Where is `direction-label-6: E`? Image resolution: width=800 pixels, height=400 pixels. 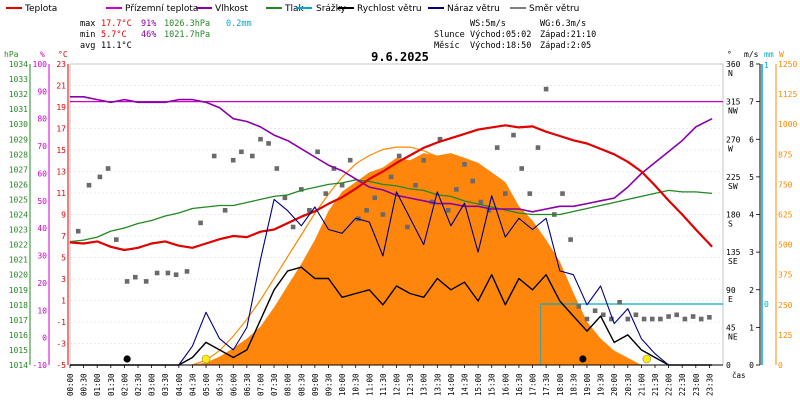
direction-label-6: E is located at coordinates (730, 299).